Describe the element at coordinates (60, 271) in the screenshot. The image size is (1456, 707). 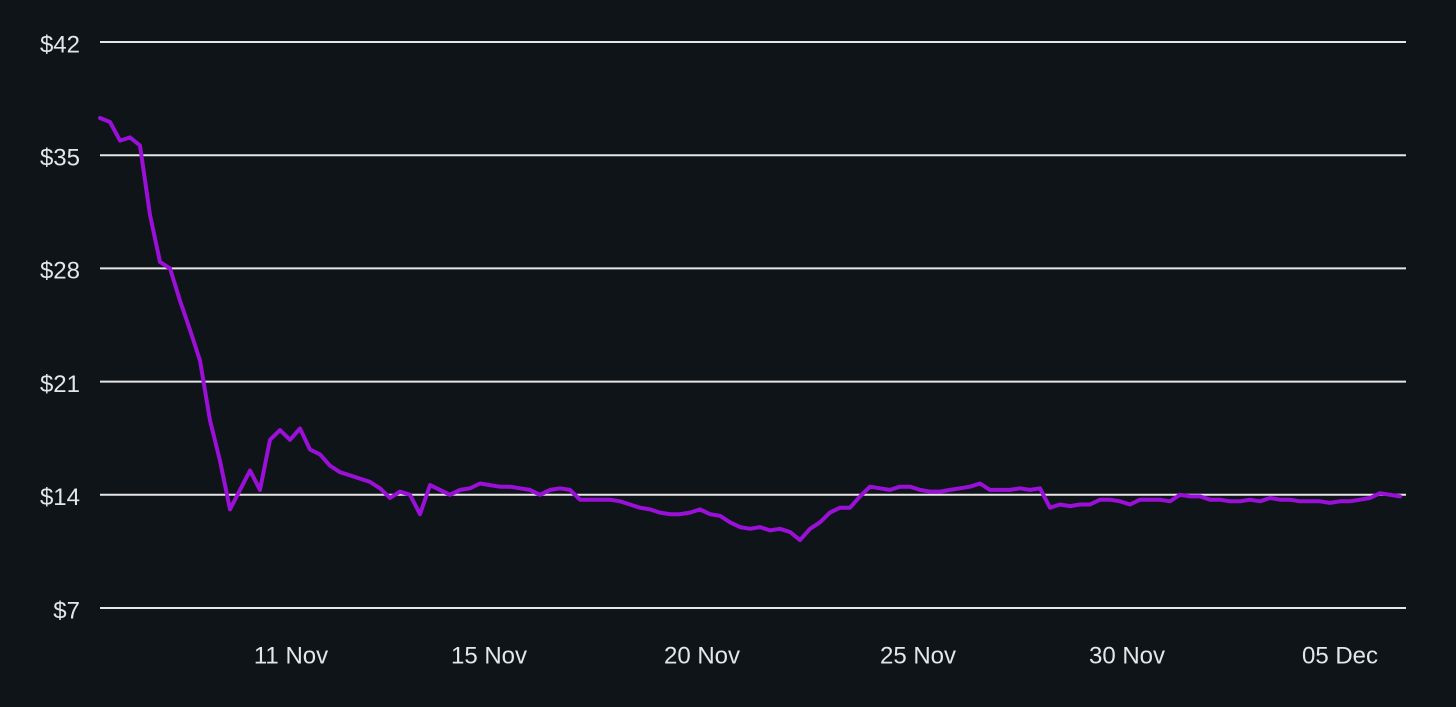
I see `y-tick-label: $28` at that location.